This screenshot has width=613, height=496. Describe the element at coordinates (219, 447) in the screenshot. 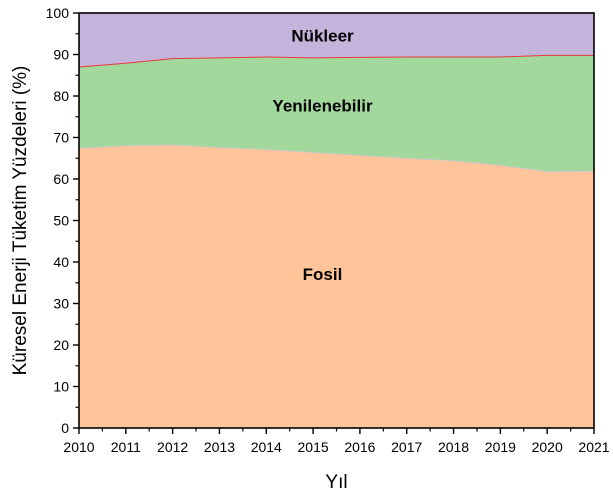

I see `x-tick-label: 2013` at that location.